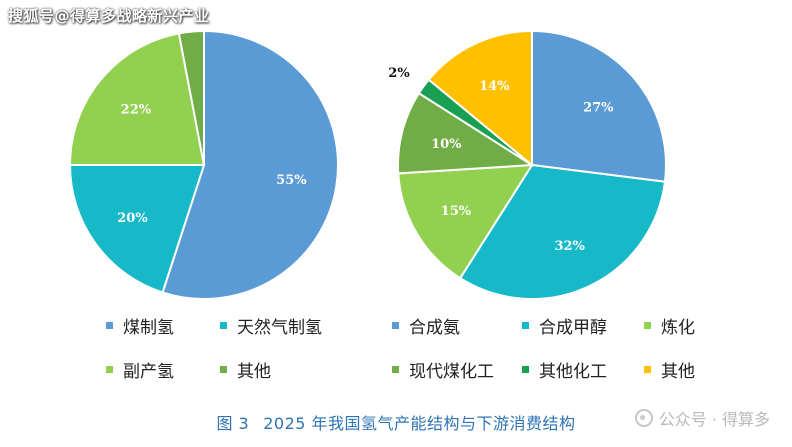 The image size is (792, 447). I want to click on legend-production: 煤制氢 天然气制氢 副产氢 其他, so click(243, 347).